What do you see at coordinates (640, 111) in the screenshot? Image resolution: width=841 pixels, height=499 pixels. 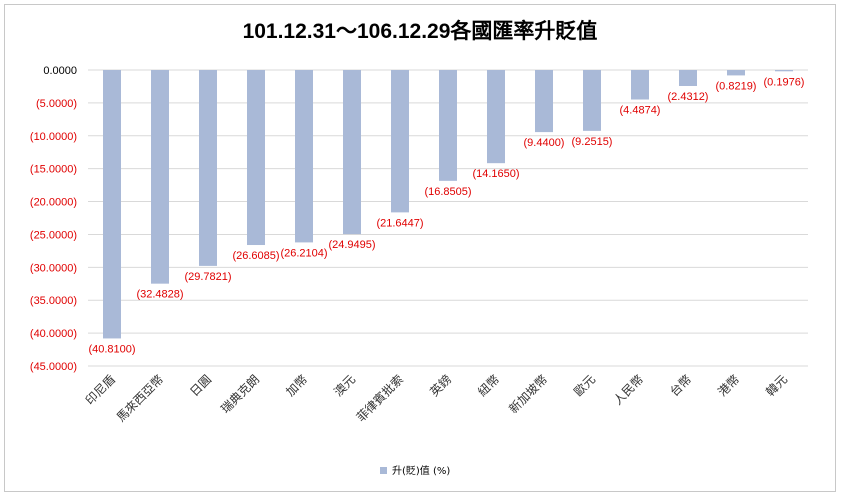 I see `data-label: (4.4874)` at bounding box center [640, 111].